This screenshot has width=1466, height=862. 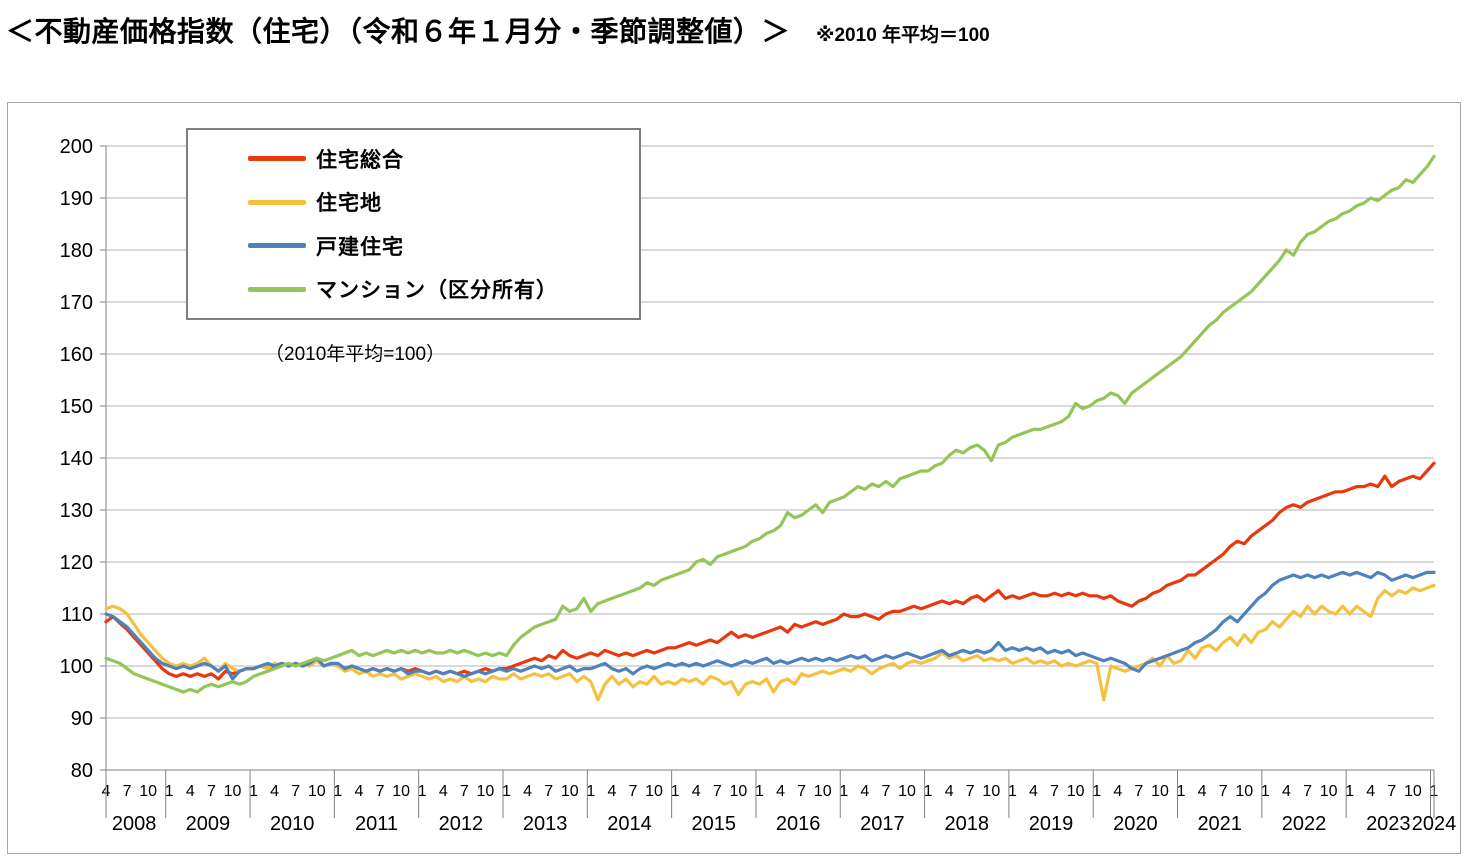 I want to click on svg-text: 2012, so click(x=461, y=824).